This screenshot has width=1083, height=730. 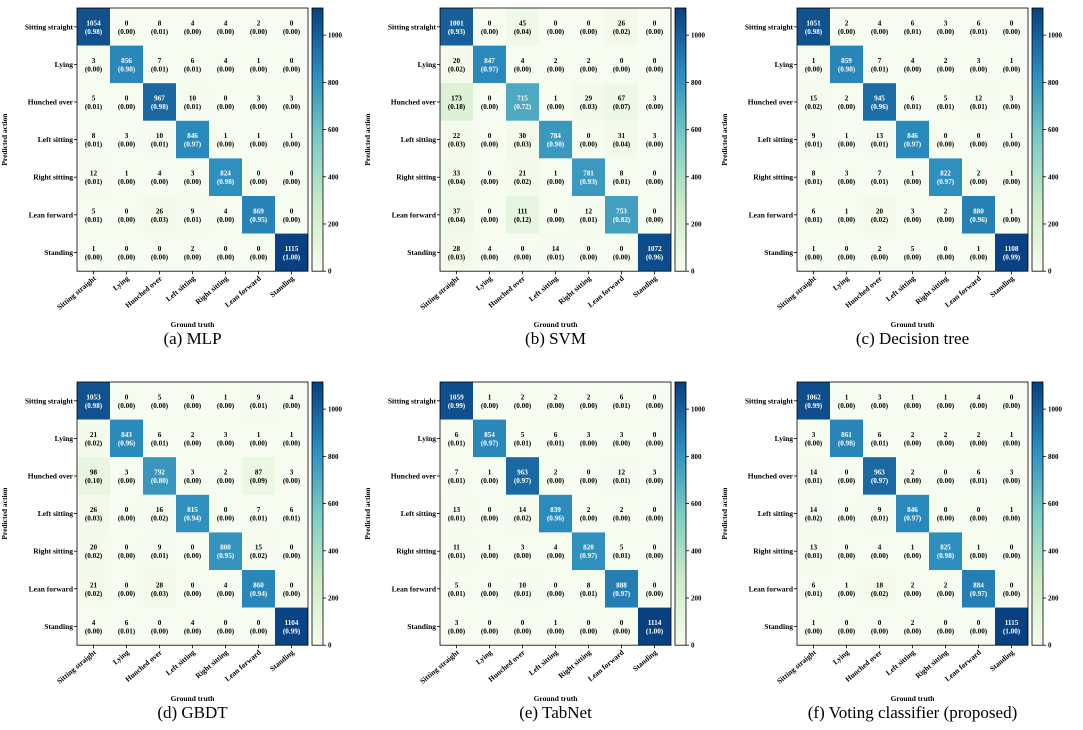 I want to click on cell-count-label: 12, so click(x=94, y=174).